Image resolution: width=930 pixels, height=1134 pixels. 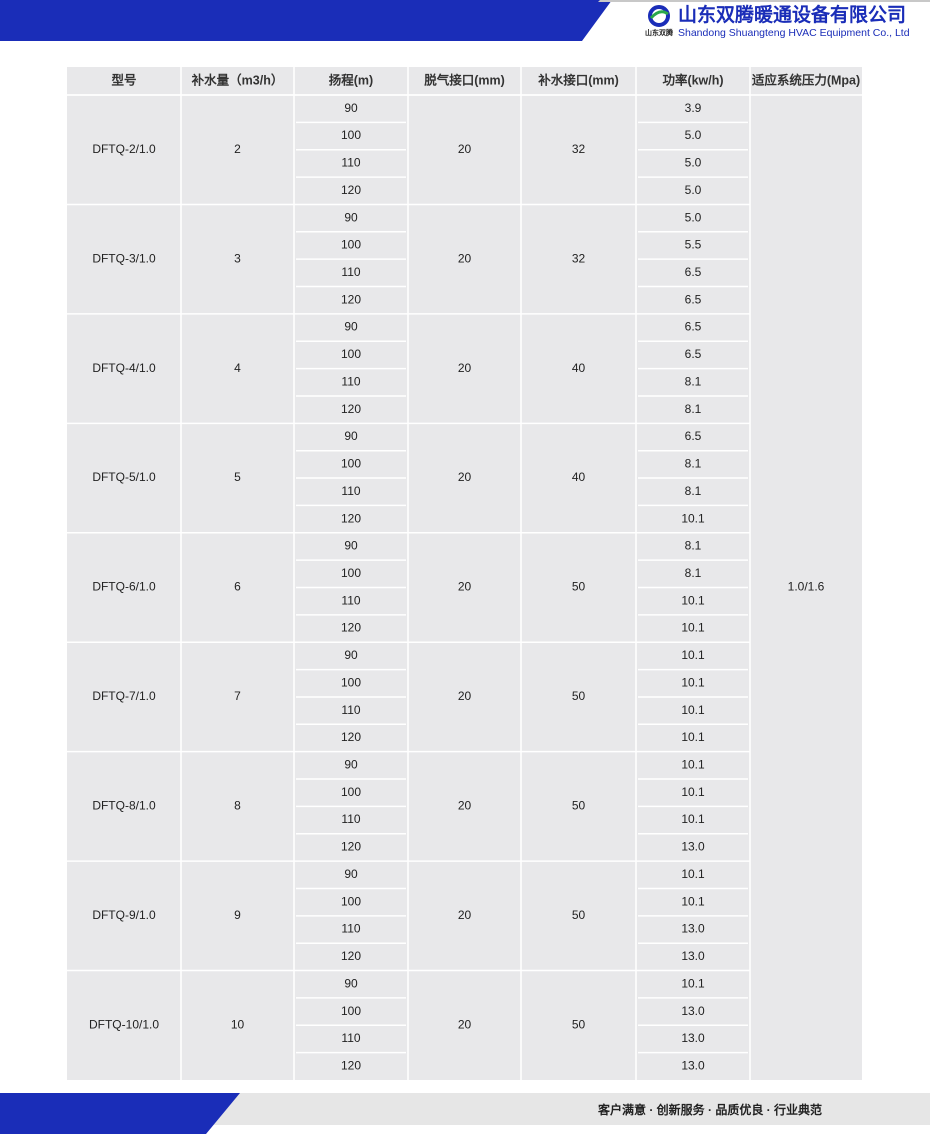 I want to click on cell-model: DFTQ-3/1.0, so click(x=124, y=258).